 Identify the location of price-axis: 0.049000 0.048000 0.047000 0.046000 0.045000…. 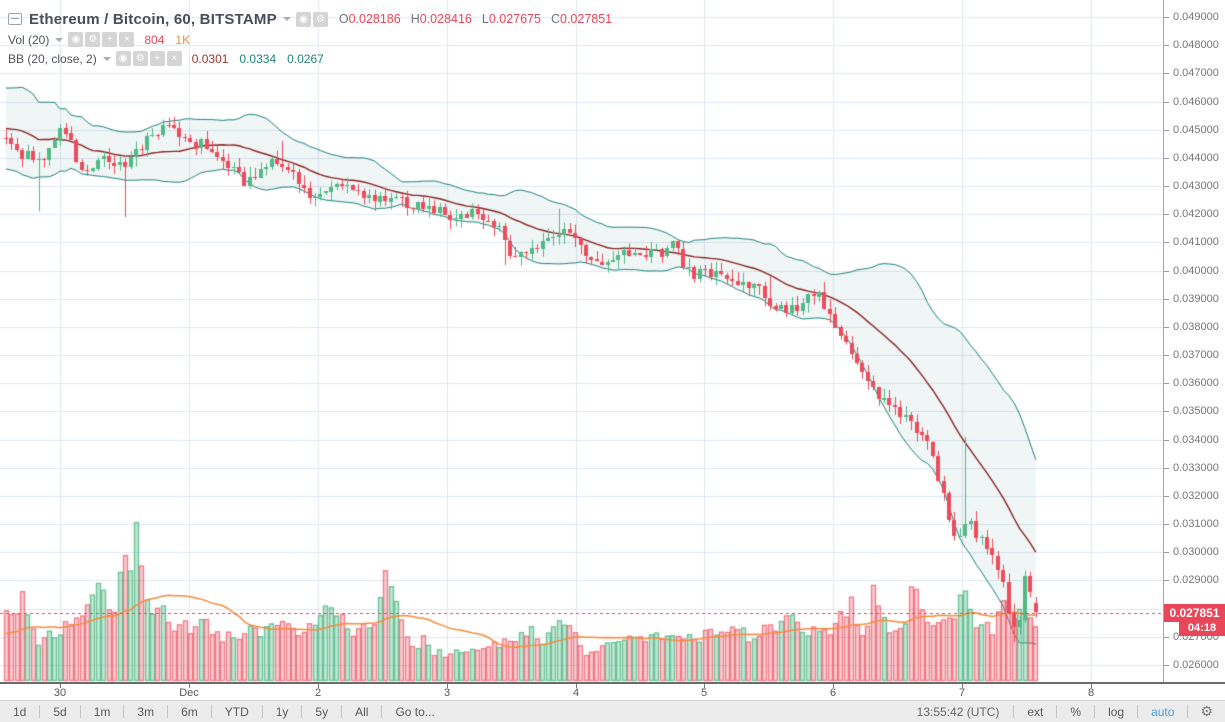
(1194, 341).